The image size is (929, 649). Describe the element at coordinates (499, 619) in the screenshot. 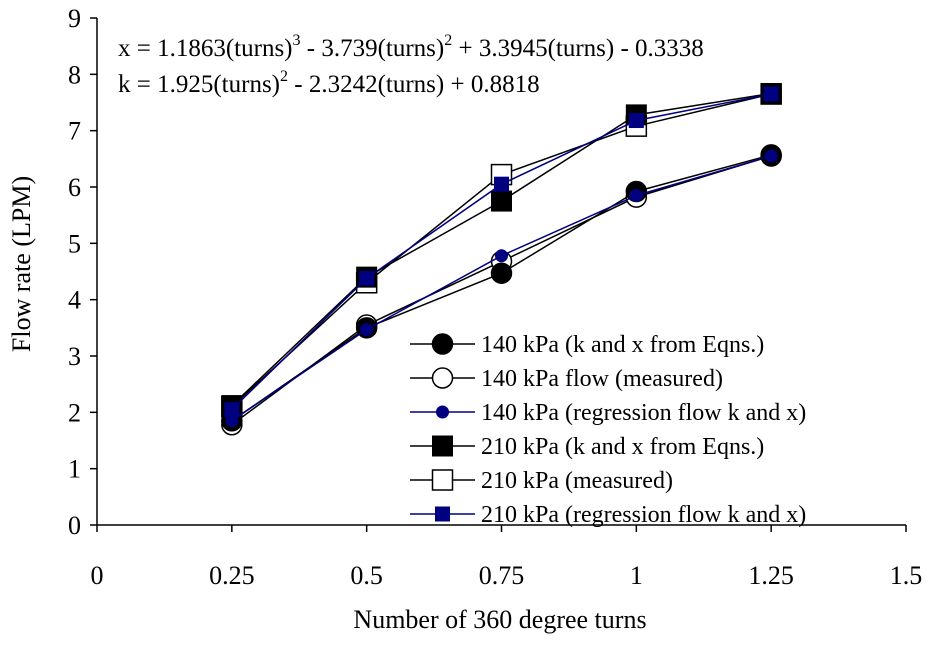

I see `x-axis-title: Number of 360 degree turns` at that location.